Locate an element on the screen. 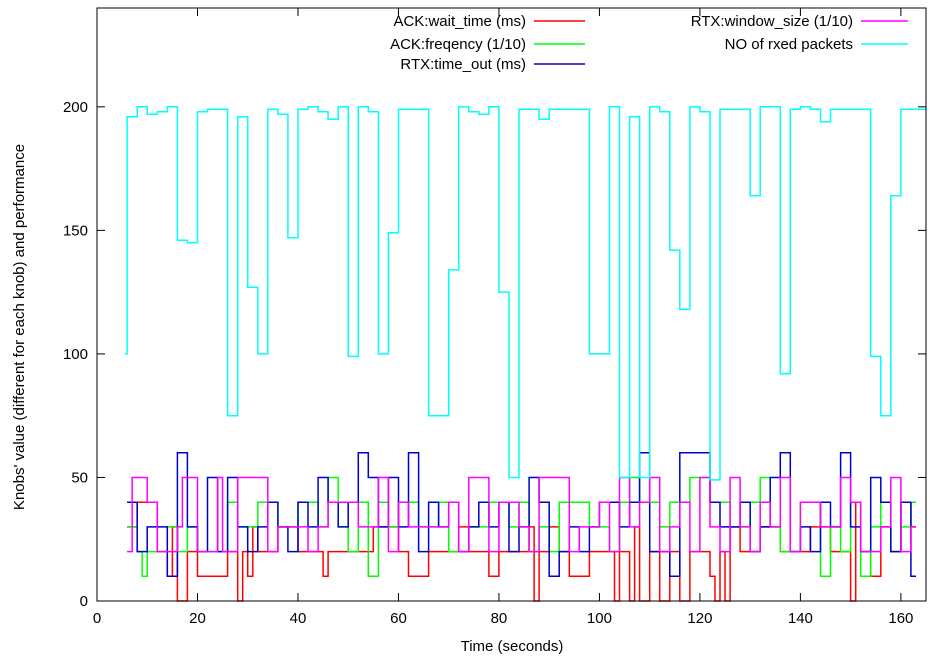  x-tick-label: 120 is located at coordinates (699, 618).